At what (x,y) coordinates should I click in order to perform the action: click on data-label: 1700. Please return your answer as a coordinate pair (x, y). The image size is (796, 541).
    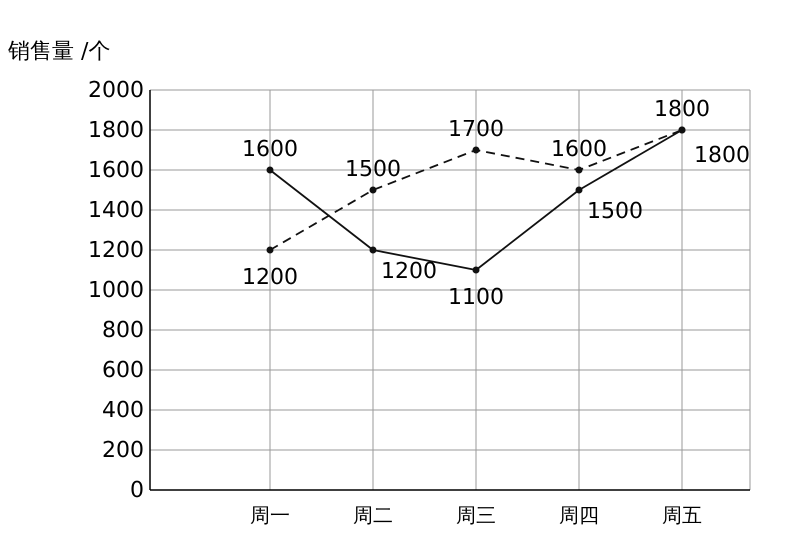
    Looking at the image, I should click on (476, 129).